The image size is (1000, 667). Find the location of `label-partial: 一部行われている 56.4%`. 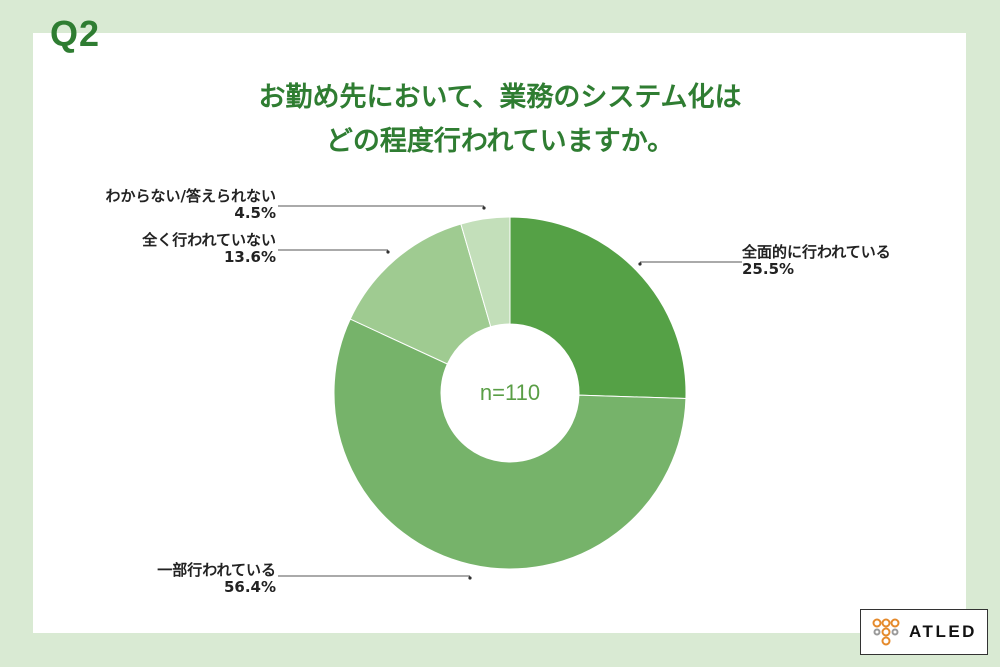

label-partial: 一部行われている 56.4% is located at coordinates (188, 579).